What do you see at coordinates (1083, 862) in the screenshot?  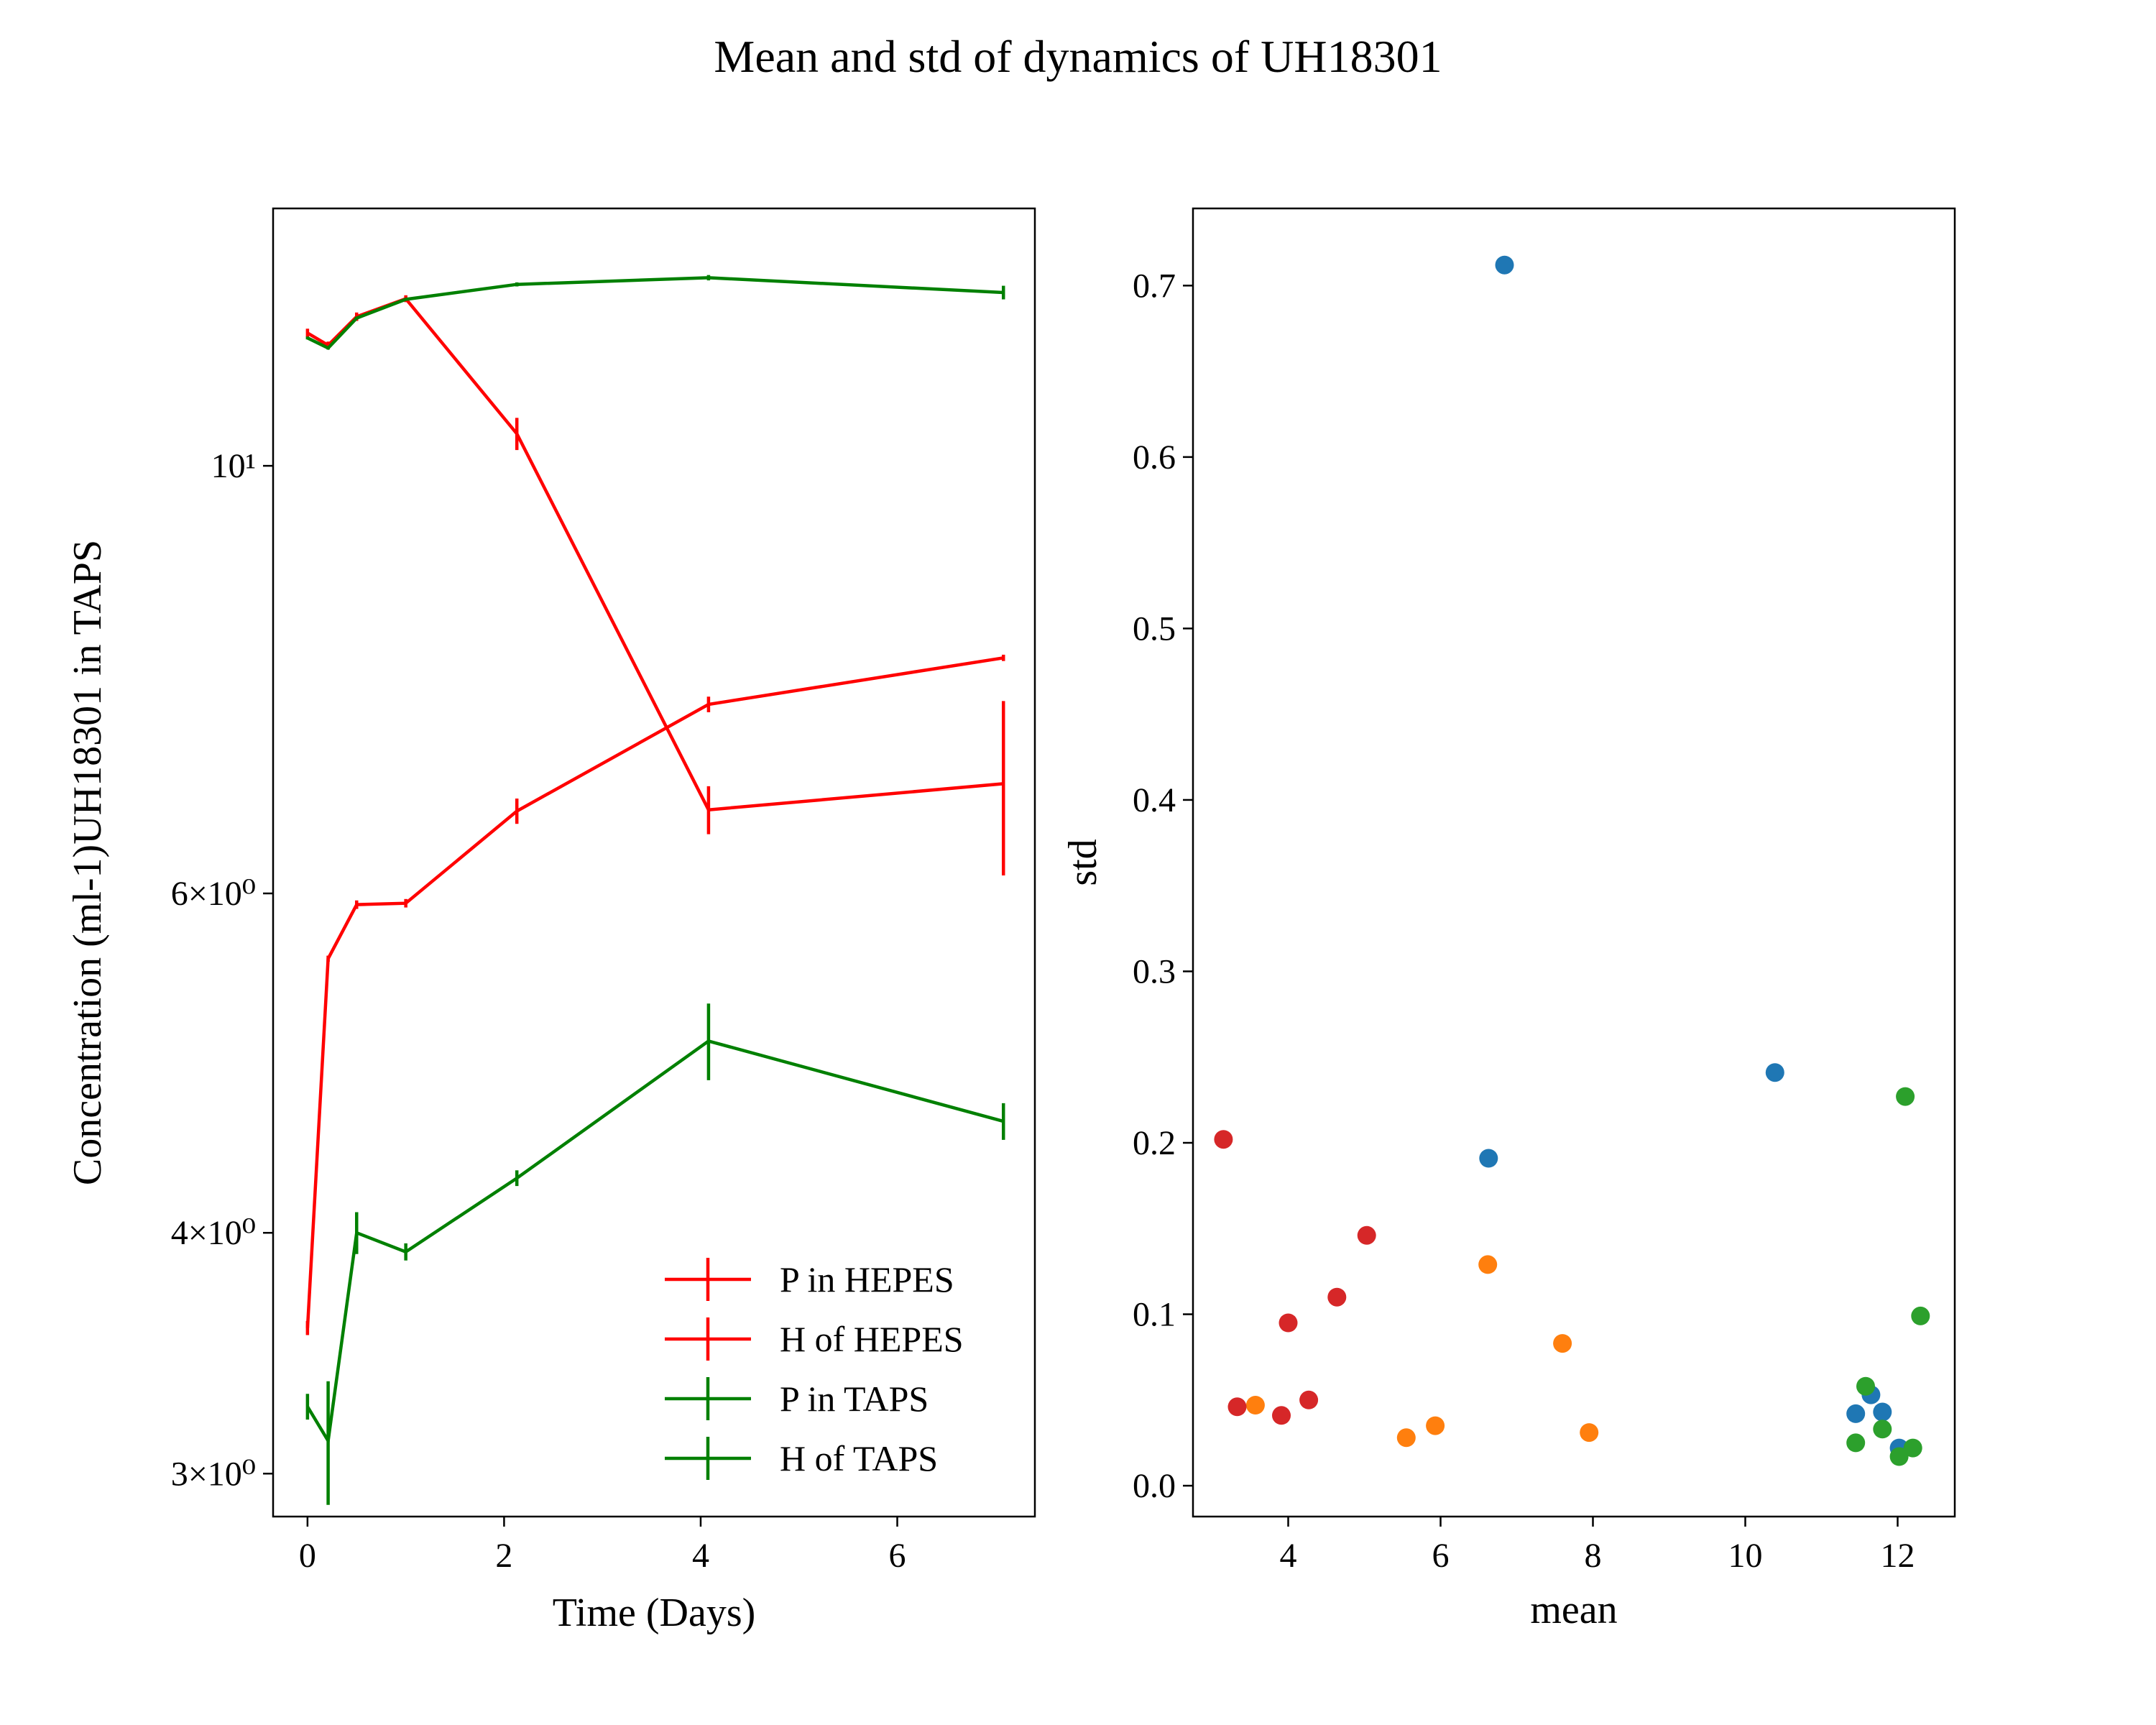 I see `right-y-axis-label: std` at bounding box center [1083, 862].